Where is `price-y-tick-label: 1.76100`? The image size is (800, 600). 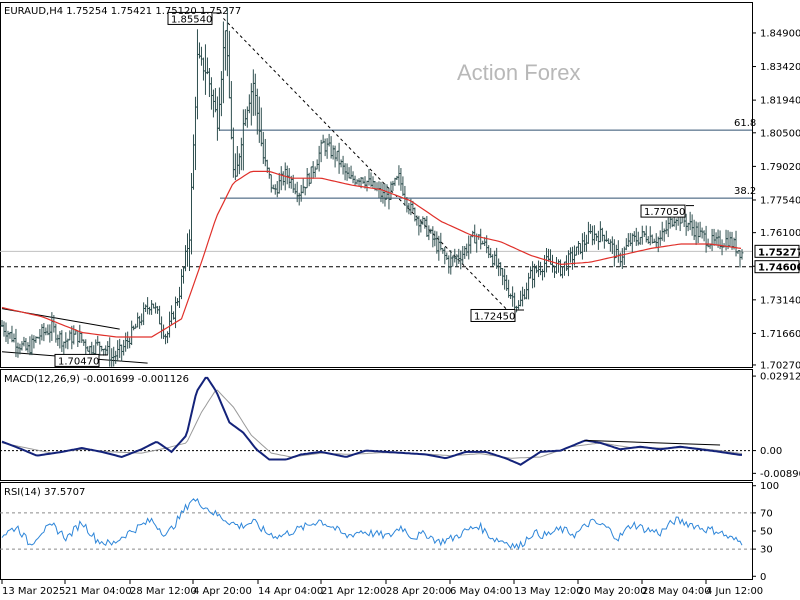
price-y-tick-label: 1.76100 is located at coordinates (780, 233).